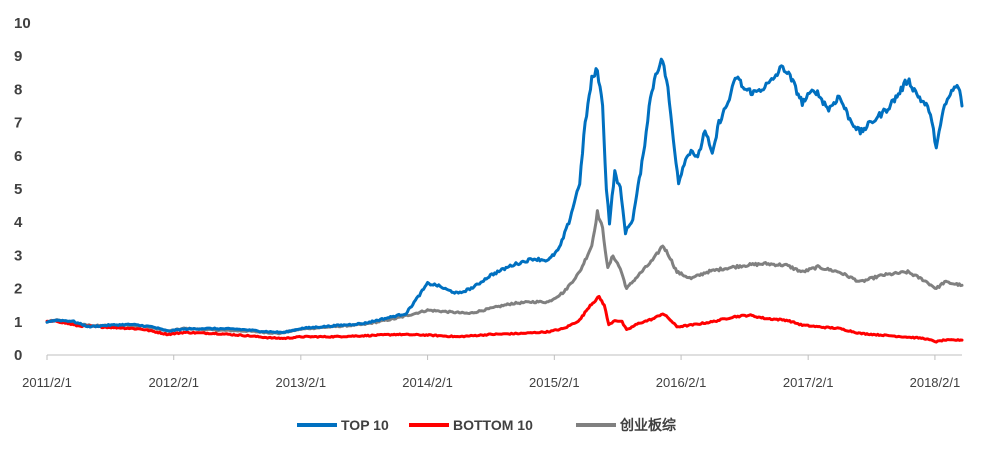 This screenshot has height=449, width=981. What do you see at coordinates (18, 123) in the screenshot?
I see `y-tick-label: 7` at bounding box center [18, 123].